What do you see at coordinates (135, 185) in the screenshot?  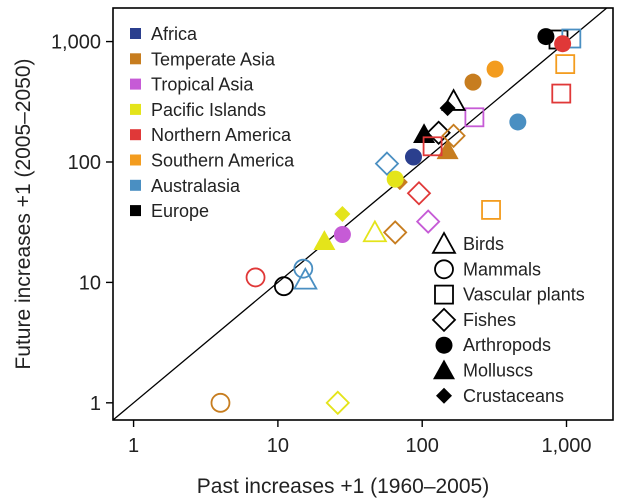 I see `legend-swatch-australasia` at bounding box center [135, 185].